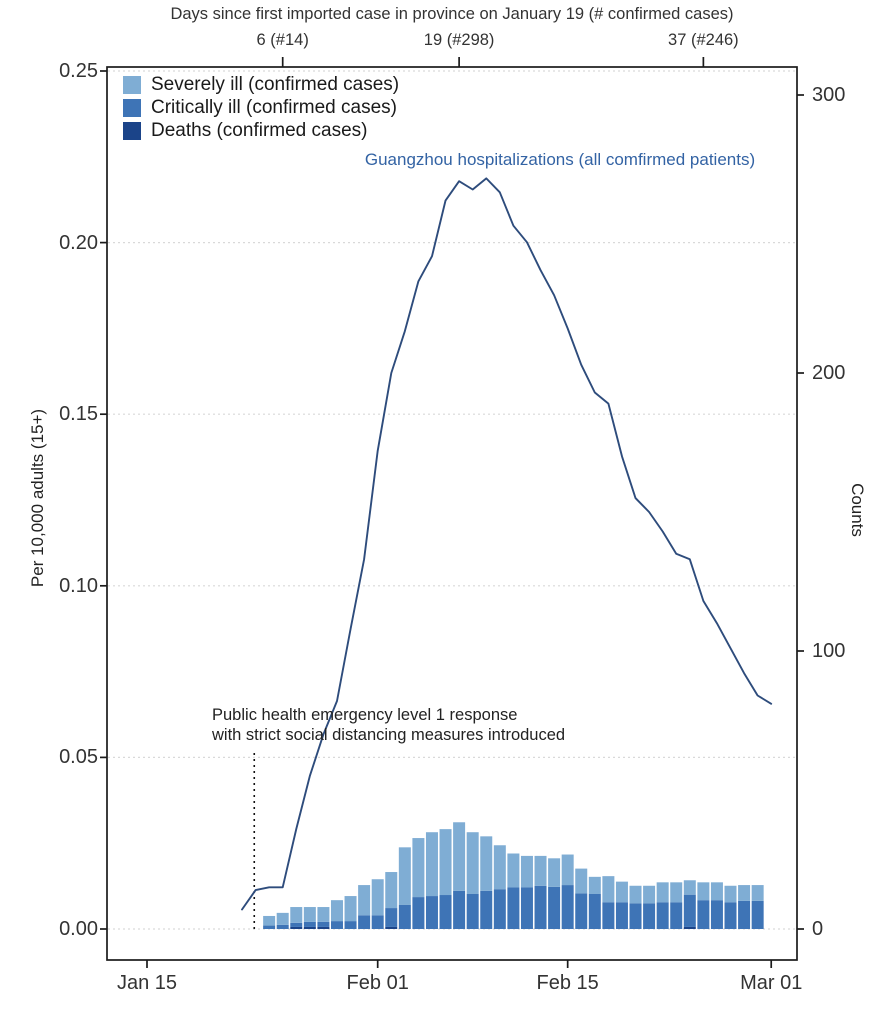  I want to click on left-axis-tick-label: 0.10, so click(78, 585).